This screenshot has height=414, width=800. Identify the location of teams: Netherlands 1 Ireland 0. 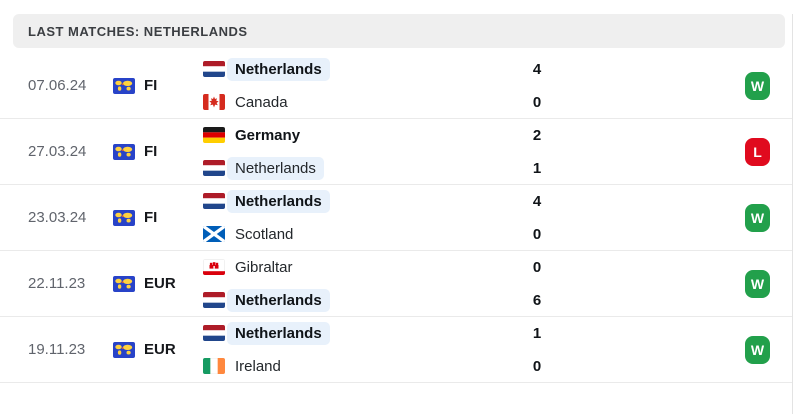
(380, 350).